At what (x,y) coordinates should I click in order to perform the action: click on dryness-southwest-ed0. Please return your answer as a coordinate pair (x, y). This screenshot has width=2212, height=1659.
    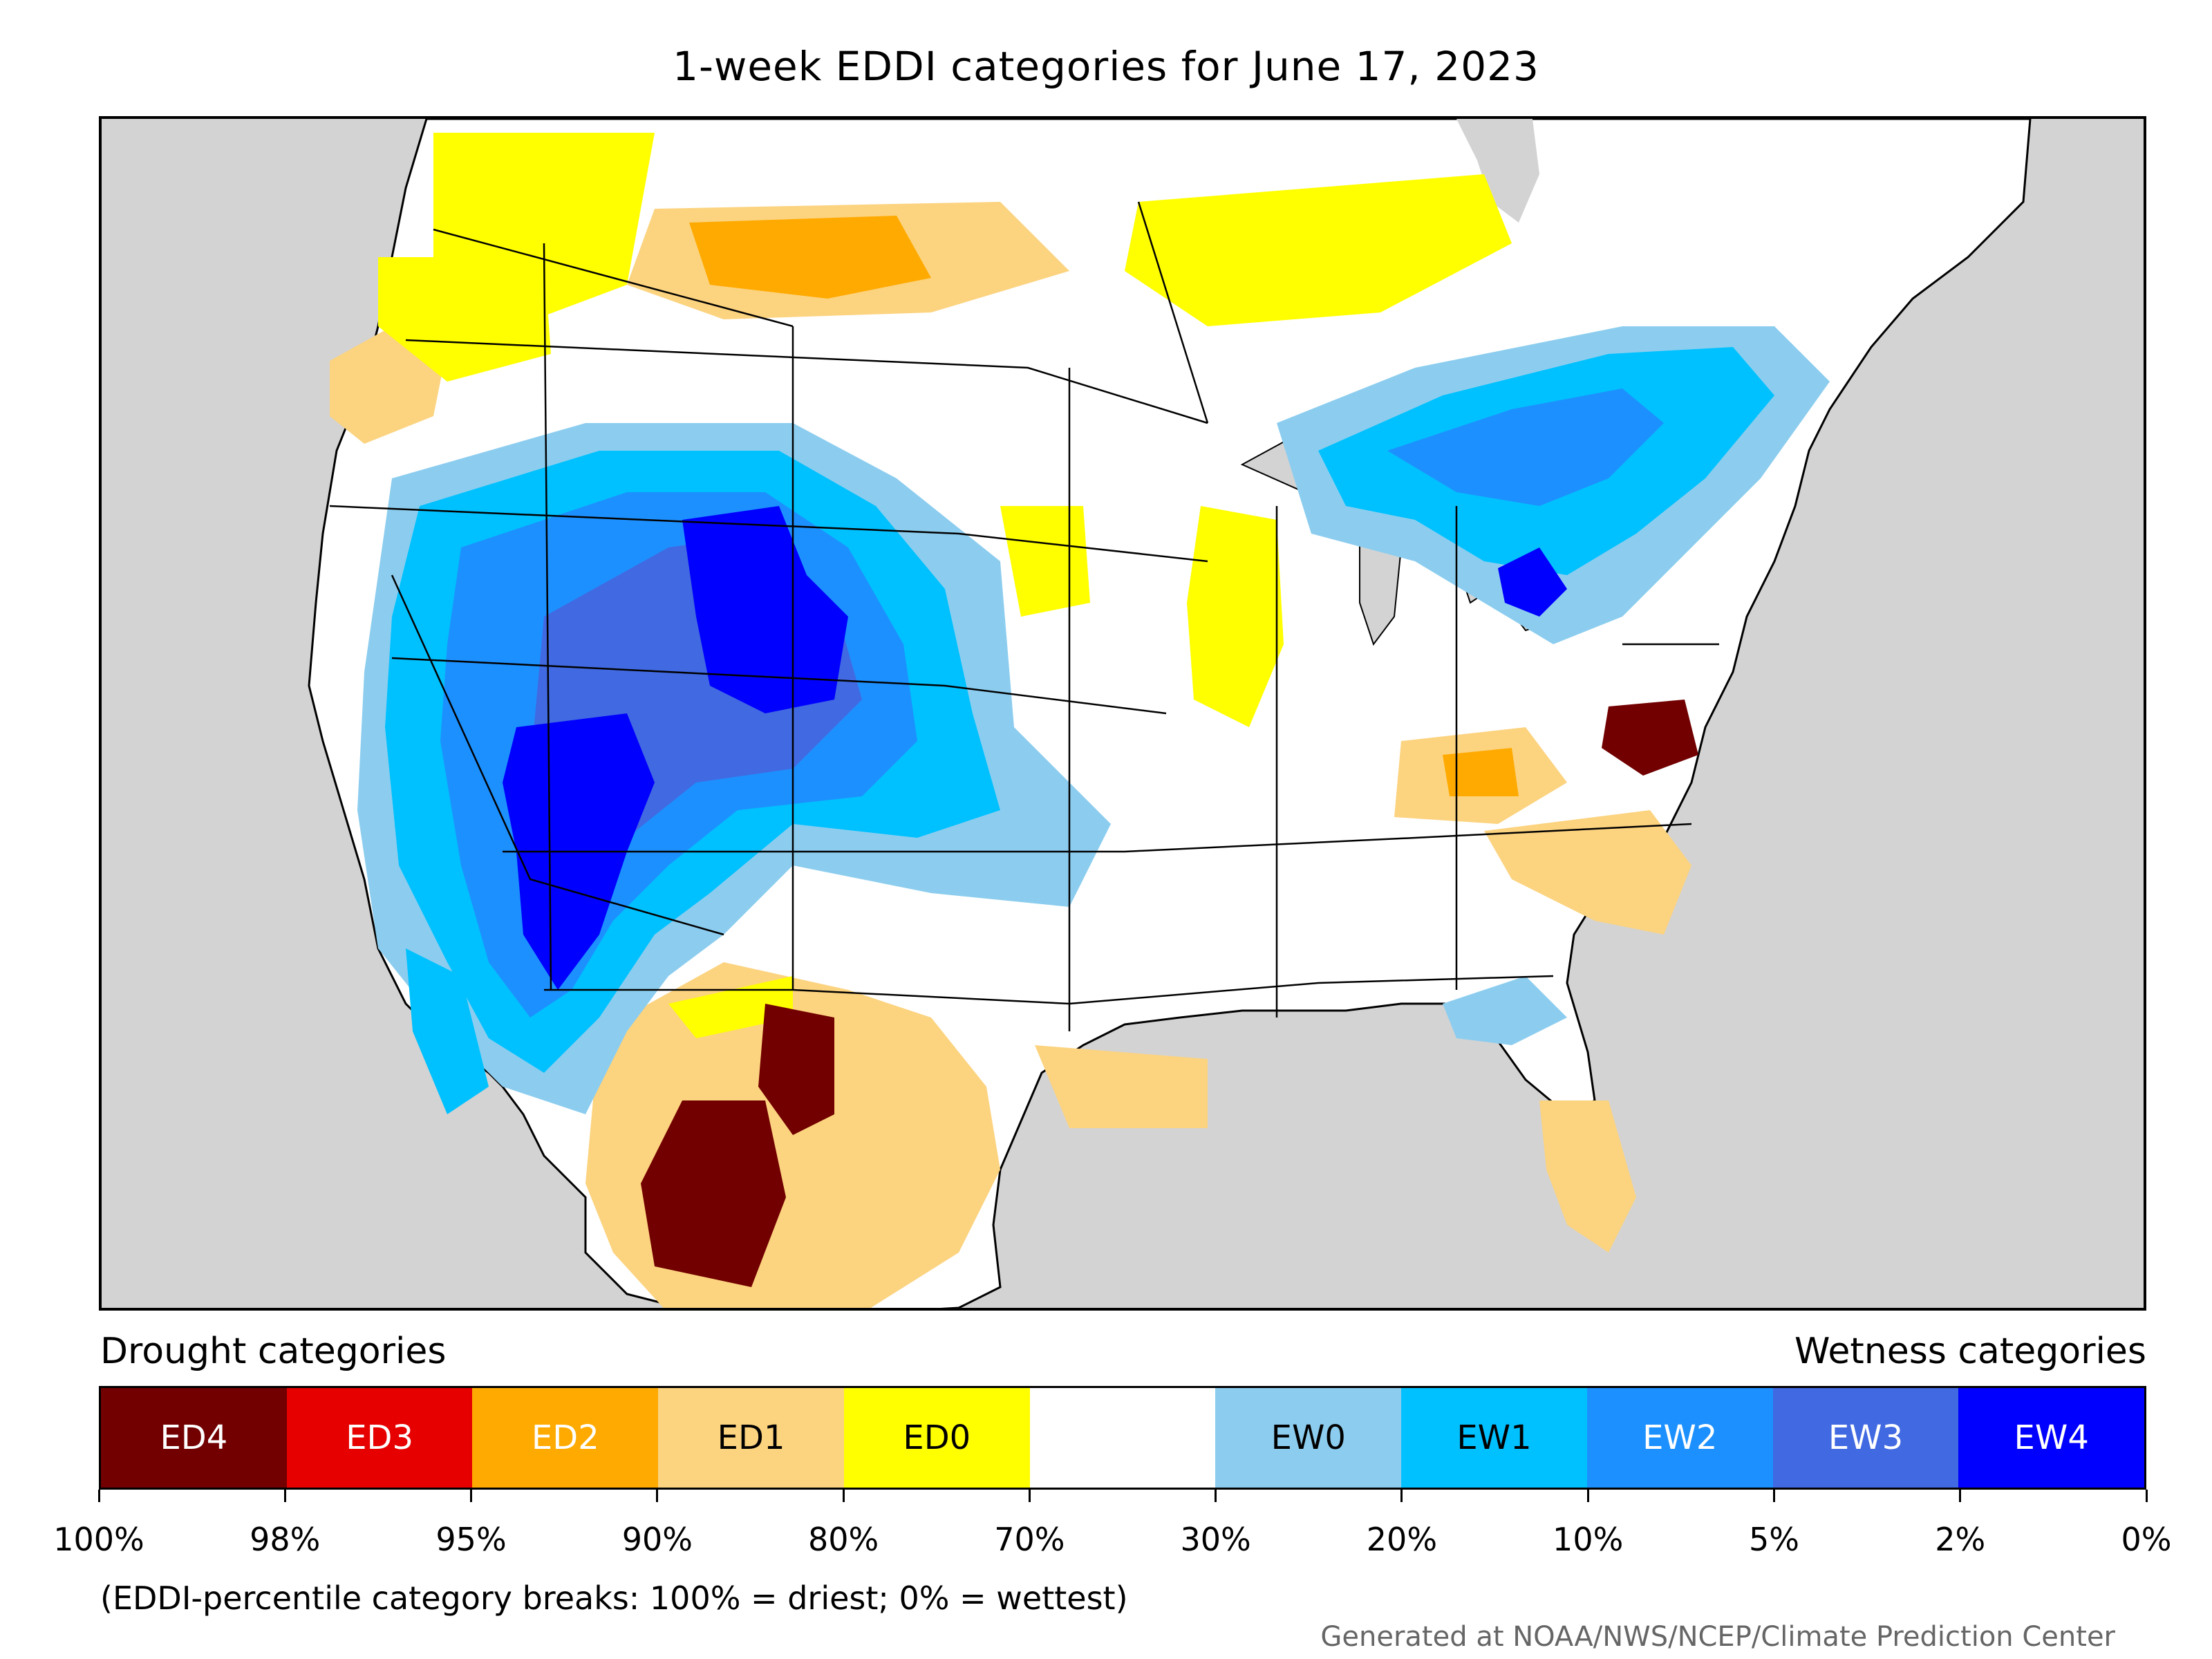
    Looking at the image, I should click on (730, 1007).